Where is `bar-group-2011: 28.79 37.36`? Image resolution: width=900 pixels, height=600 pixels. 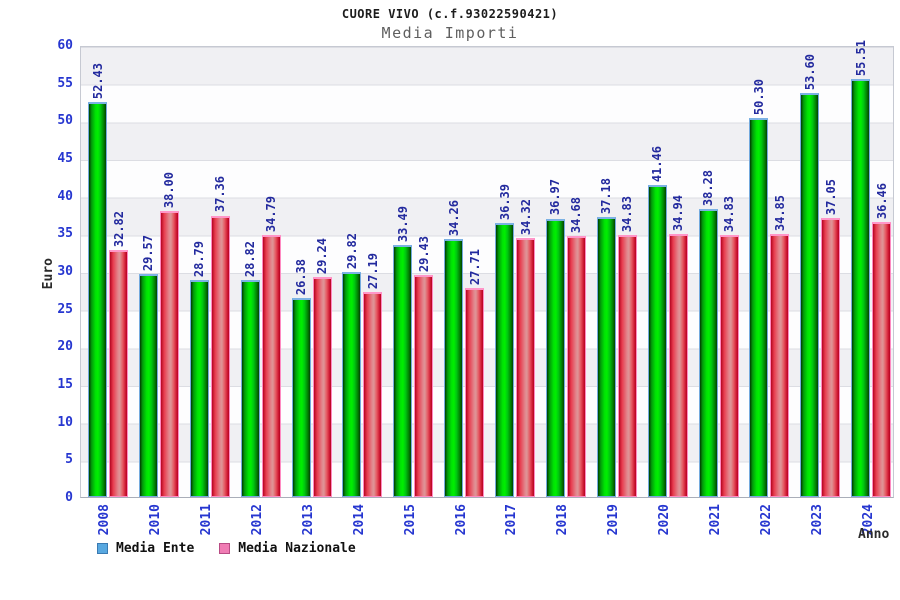 bar-group-2011: 28.79 37.36 is located at coordinates (208, 272).